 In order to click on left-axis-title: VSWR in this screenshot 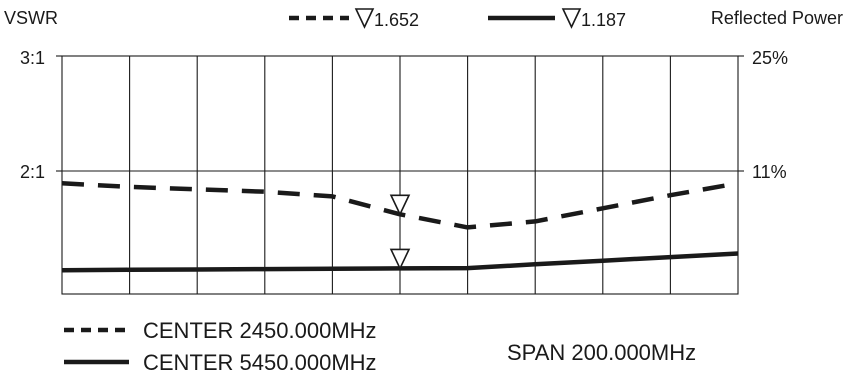, I will do `click(31, 18)`.